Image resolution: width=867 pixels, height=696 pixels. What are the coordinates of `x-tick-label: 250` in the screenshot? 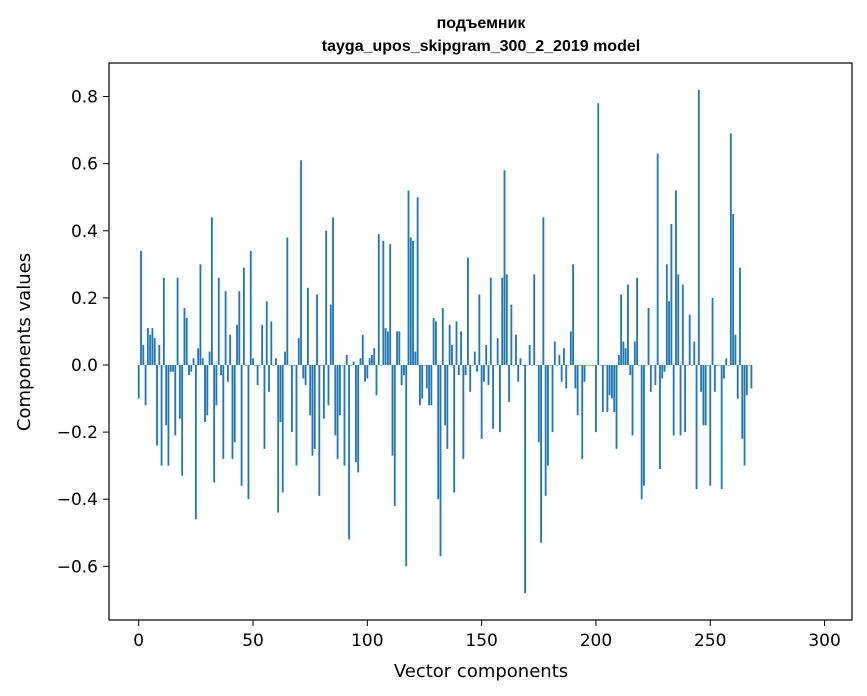 It's located at (710, 641).